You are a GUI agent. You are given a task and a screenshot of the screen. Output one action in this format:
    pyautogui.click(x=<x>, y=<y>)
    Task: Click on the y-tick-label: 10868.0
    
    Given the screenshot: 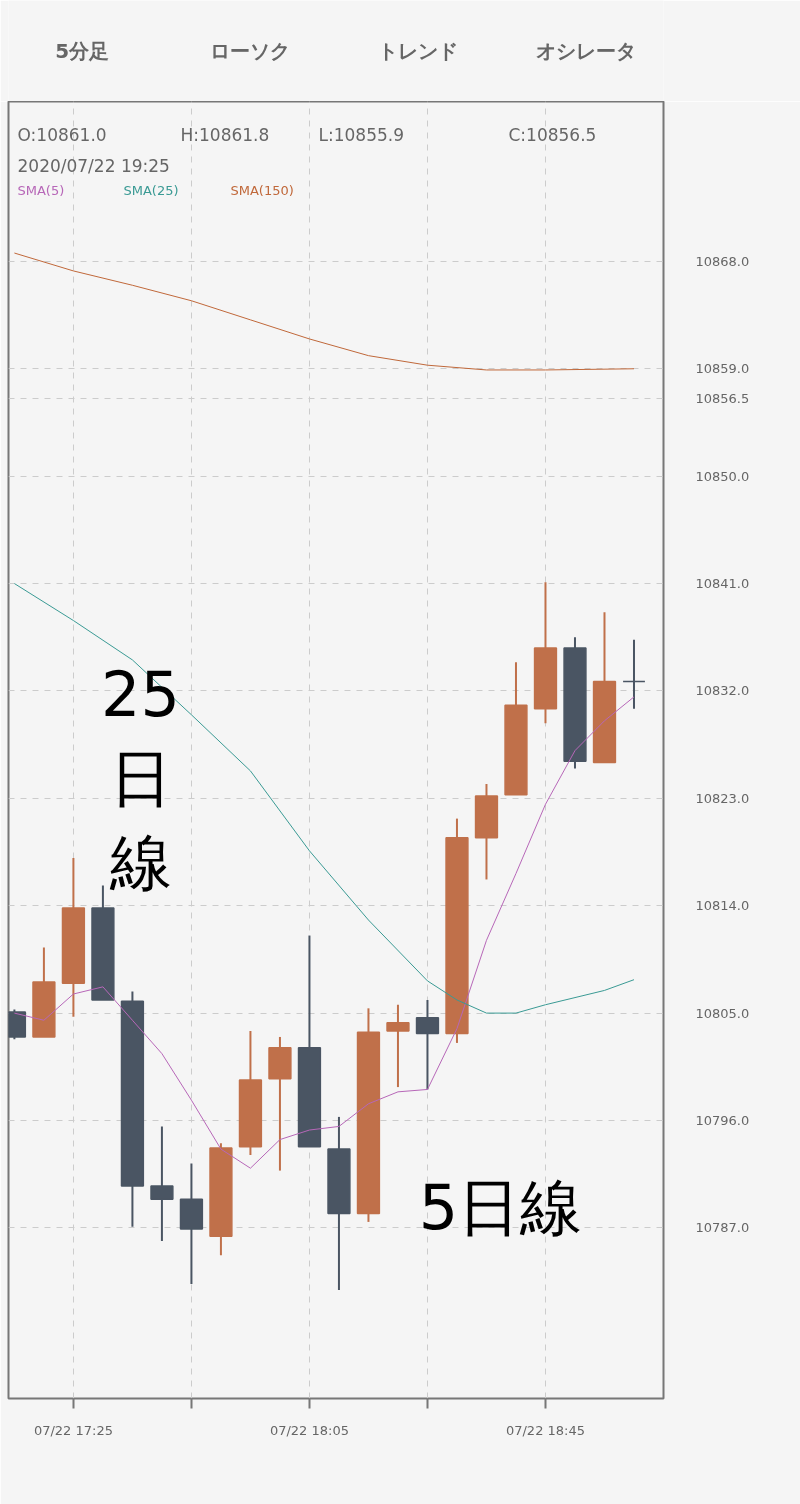 What is the action you would take?
    pyautogui.click(x=722, y=261)
    